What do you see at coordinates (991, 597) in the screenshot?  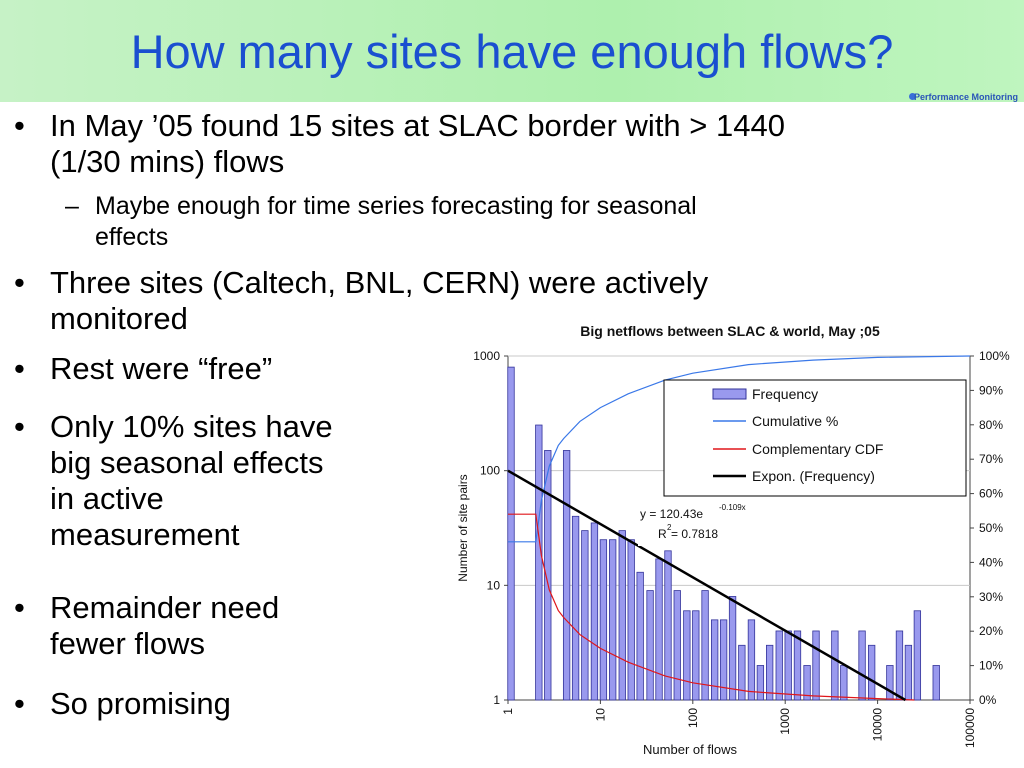 I see `y2-tick-label: 30%` at bounding box center [991, 597].